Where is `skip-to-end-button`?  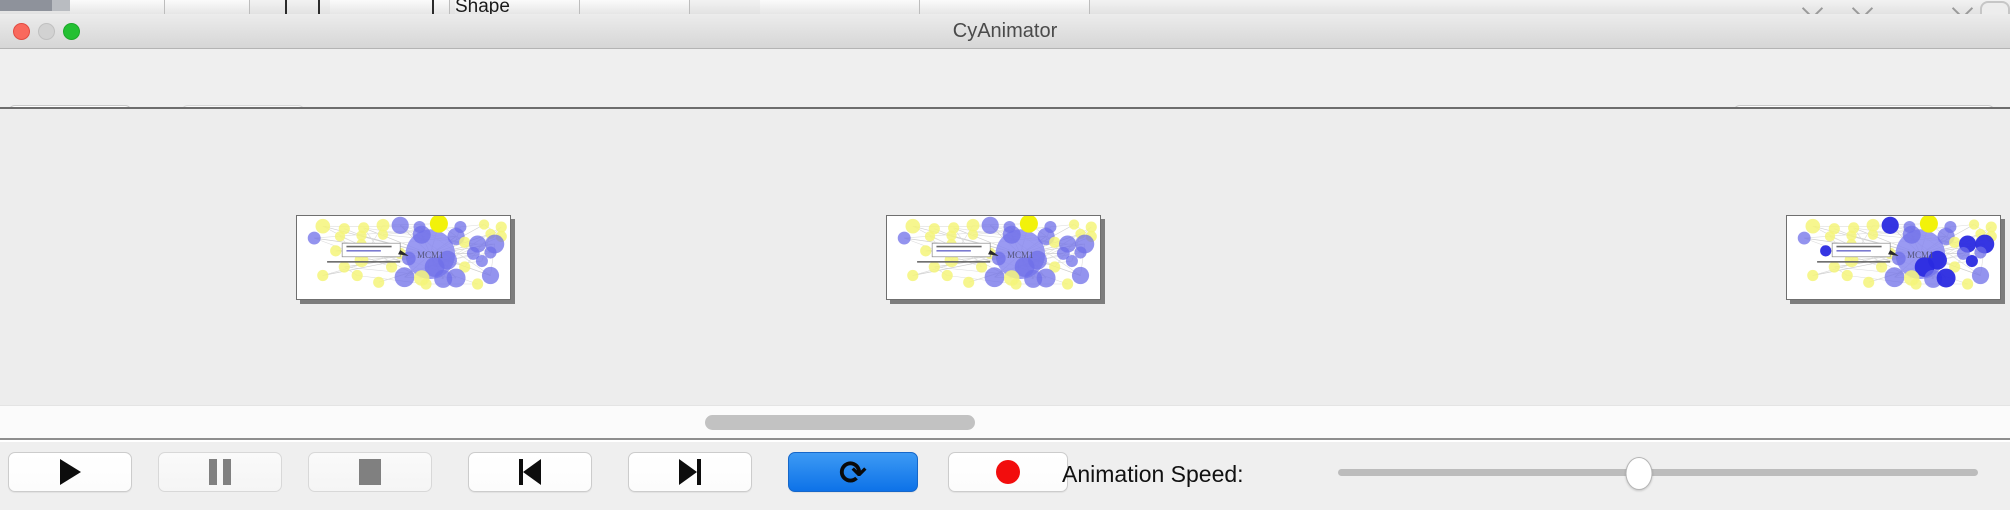 skip-to-end-button is located at coordinates (690, 472).